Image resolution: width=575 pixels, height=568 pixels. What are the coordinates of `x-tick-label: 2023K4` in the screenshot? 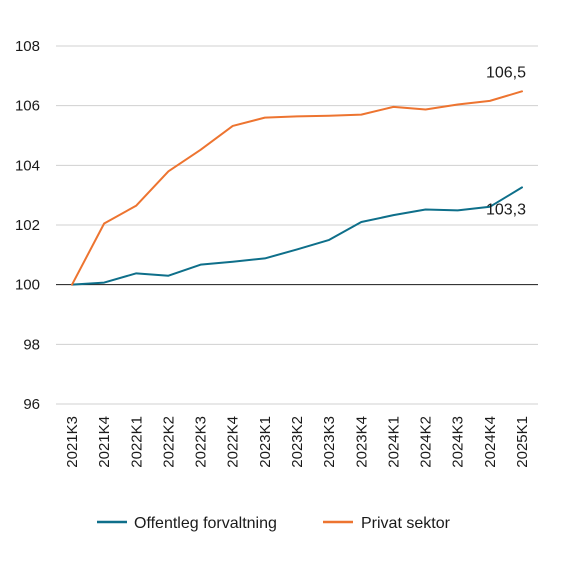 It's located at (361, 442).